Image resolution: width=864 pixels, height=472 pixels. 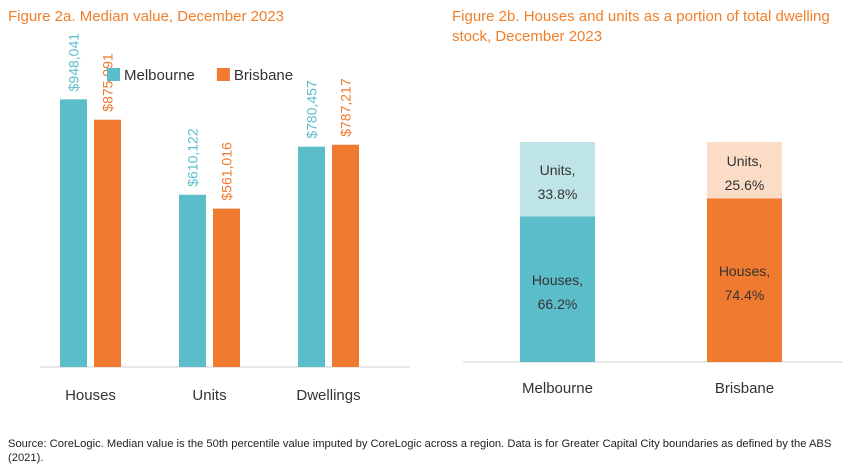 What do you see at coordinates (745, 185) in the screenshot?
I see `segment-label-units-brisbane-value: 25.6%` at bounding box center [745, 185].